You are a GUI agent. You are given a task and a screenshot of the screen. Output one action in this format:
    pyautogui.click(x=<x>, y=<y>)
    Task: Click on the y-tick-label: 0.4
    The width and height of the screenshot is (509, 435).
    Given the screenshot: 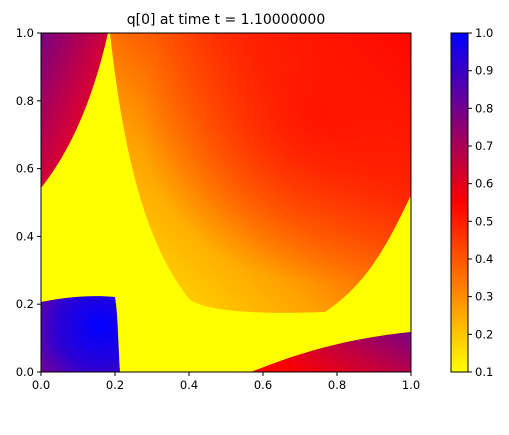 What is the action you would take?
    pyautogui.click(x=25, y=236)
    